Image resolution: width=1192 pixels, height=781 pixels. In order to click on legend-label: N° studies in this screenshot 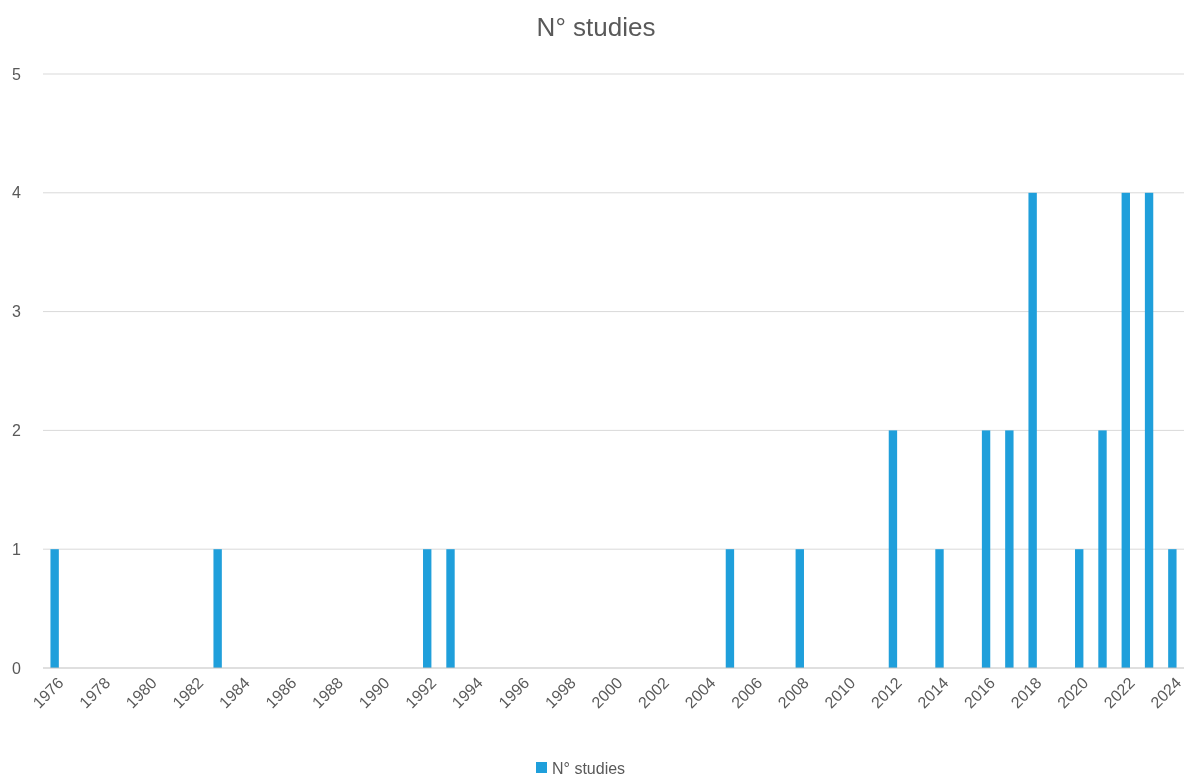, I will do `click(589, 768)`.